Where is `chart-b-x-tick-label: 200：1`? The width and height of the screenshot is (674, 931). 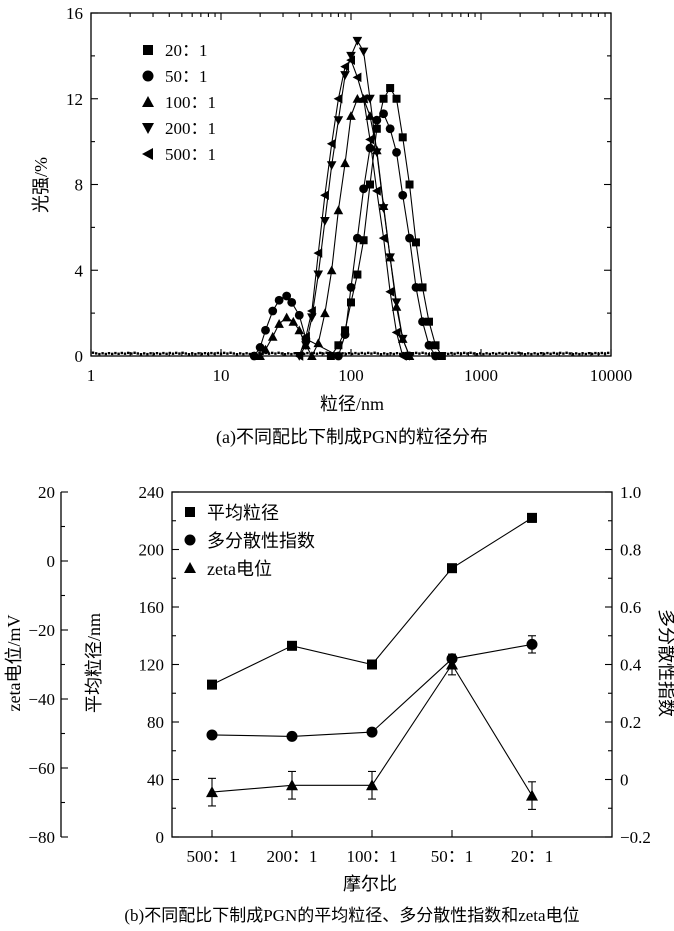
chart-b-x-tick-label: 200：1 is located at coordinates (292, 856).